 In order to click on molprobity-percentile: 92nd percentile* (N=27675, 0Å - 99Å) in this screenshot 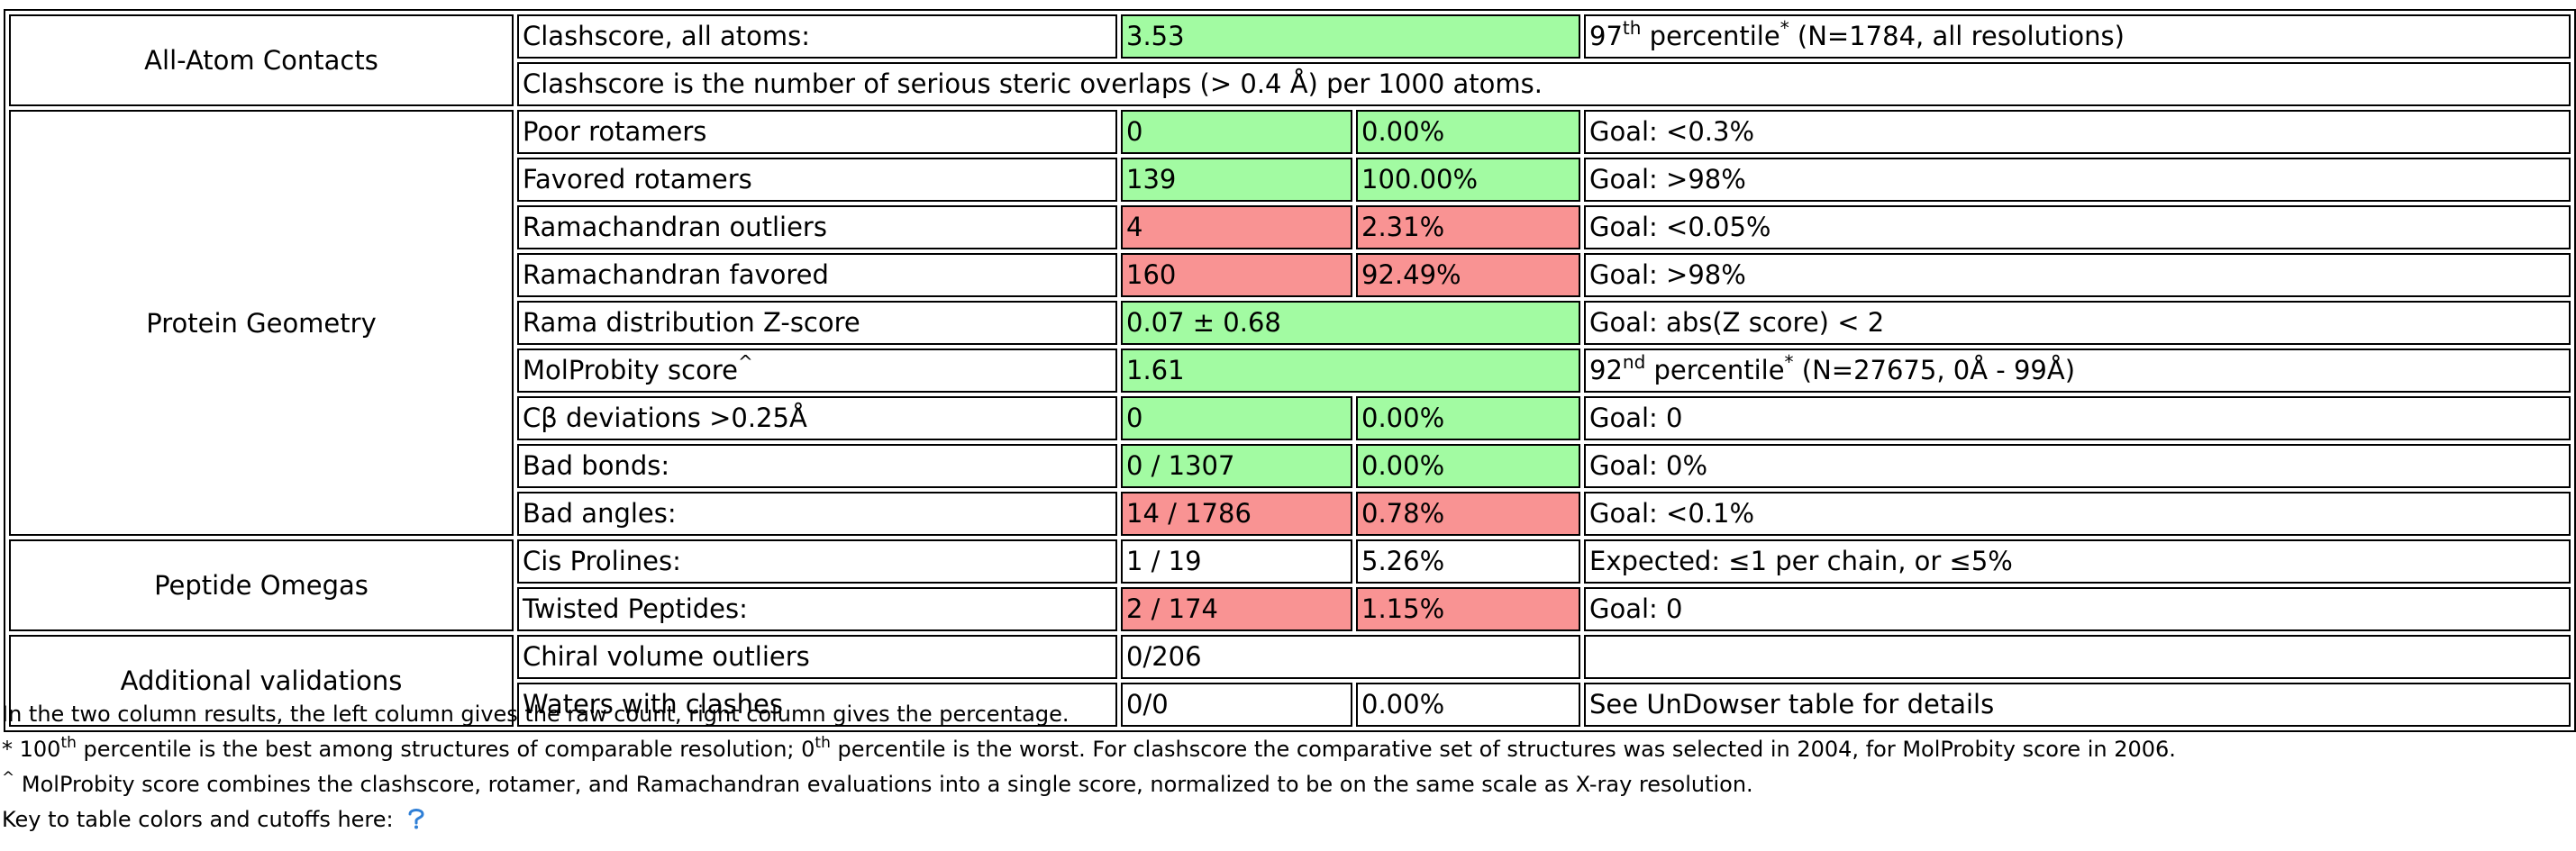, I will do `click(2077, 371)`.